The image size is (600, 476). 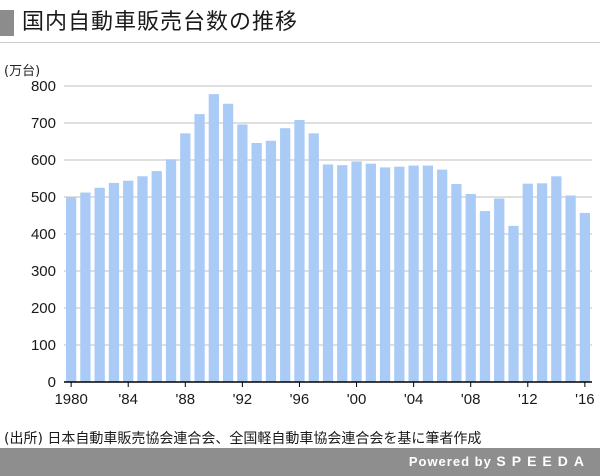 I want to click on bar-2012, so click(x=527, y=282).